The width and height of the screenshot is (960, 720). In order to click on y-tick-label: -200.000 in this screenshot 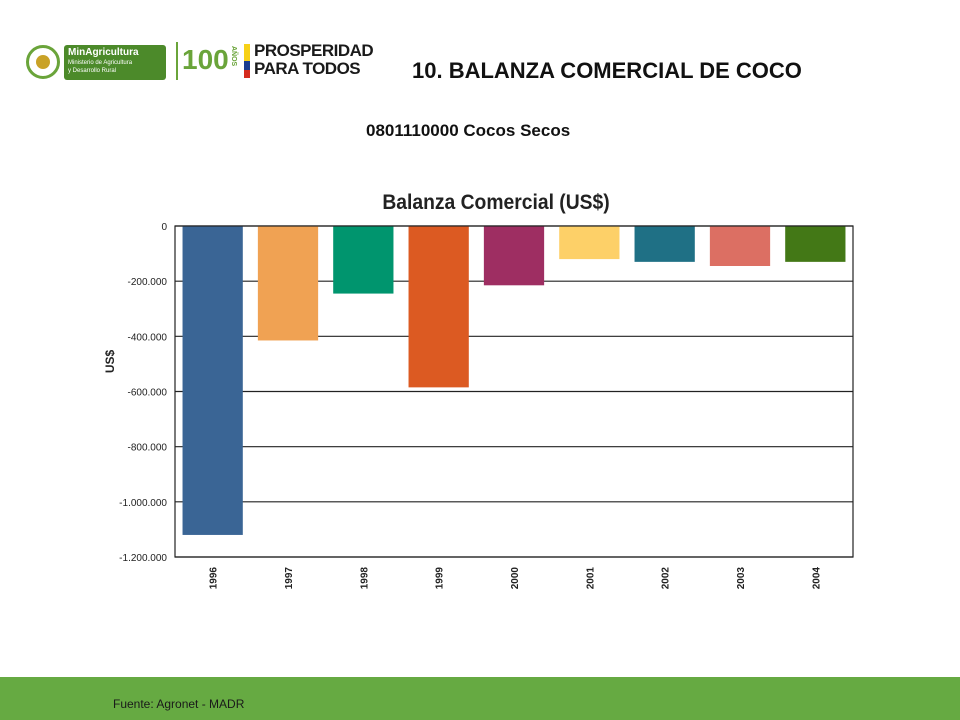, I will do `click(148, 282)`.